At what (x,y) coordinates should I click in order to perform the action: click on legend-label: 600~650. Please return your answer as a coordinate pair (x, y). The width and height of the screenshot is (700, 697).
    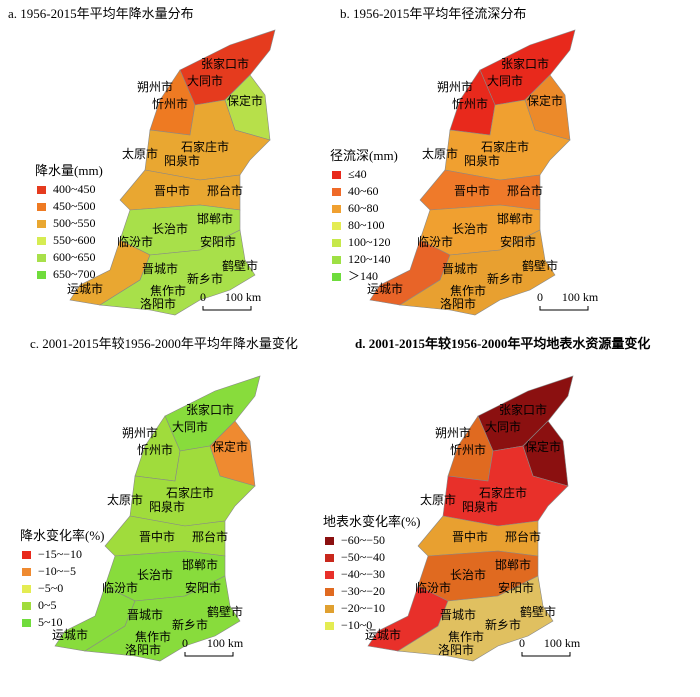
    Looking at the image, I should click on (74, 257).